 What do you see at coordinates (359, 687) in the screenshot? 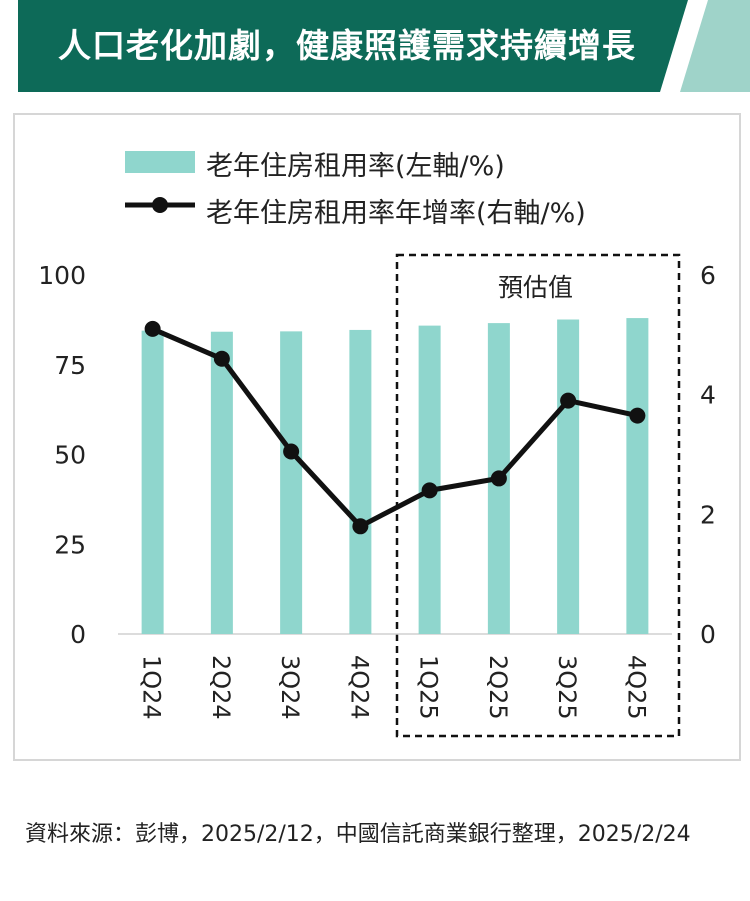
I see `x-tick-label-4Q24: 4Q24` at bounding box center [359, 687].